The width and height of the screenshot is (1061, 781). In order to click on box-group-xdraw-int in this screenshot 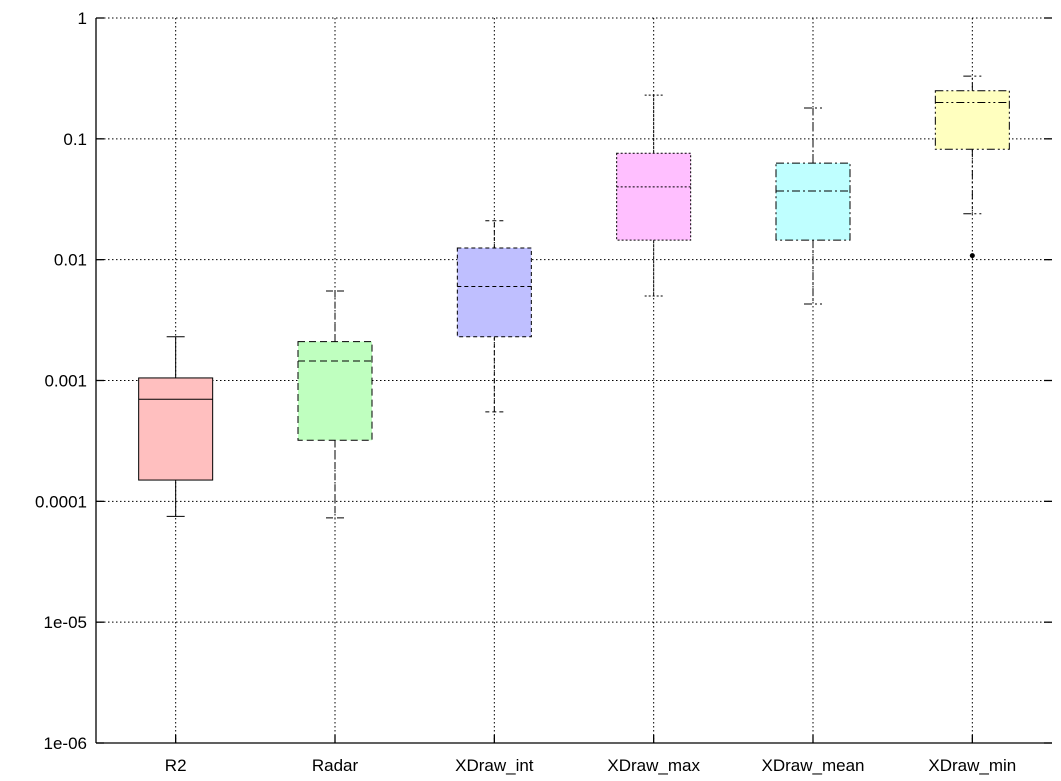, I will do `click(494, 316)`.